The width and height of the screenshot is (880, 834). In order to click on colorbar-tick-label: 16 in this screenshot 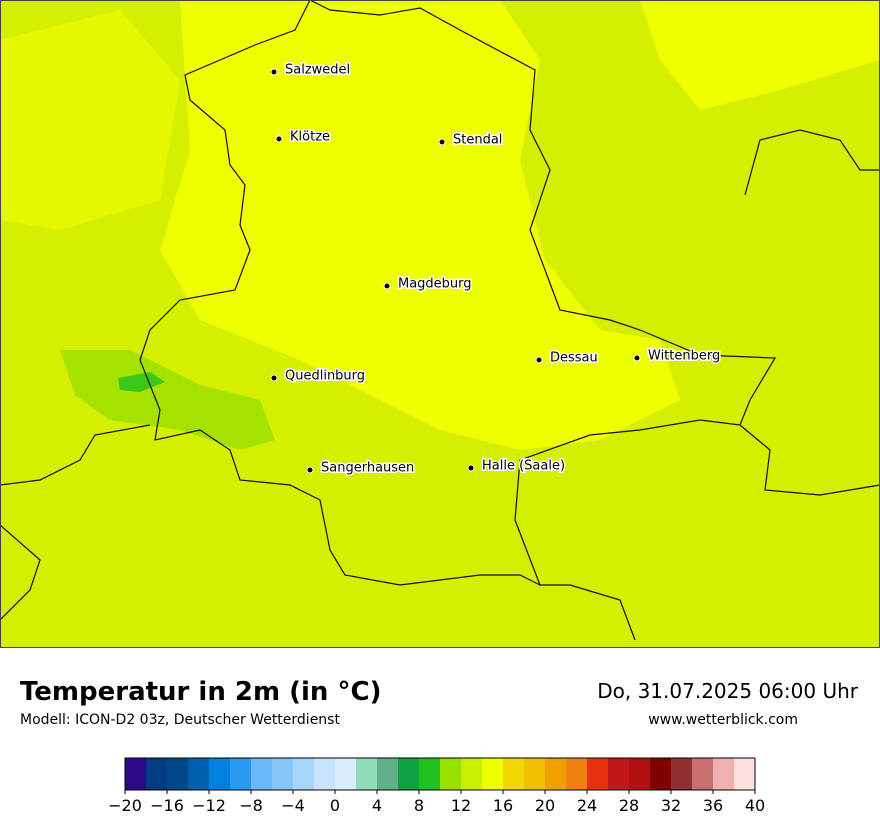, I will do `click(503, 805)`.